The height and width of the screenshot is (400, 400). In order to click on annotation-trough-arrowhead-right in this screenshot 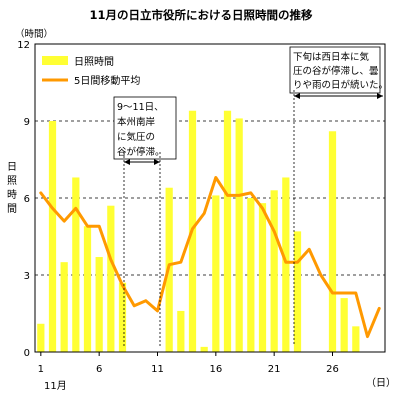, I will do `click(157, 162)`.